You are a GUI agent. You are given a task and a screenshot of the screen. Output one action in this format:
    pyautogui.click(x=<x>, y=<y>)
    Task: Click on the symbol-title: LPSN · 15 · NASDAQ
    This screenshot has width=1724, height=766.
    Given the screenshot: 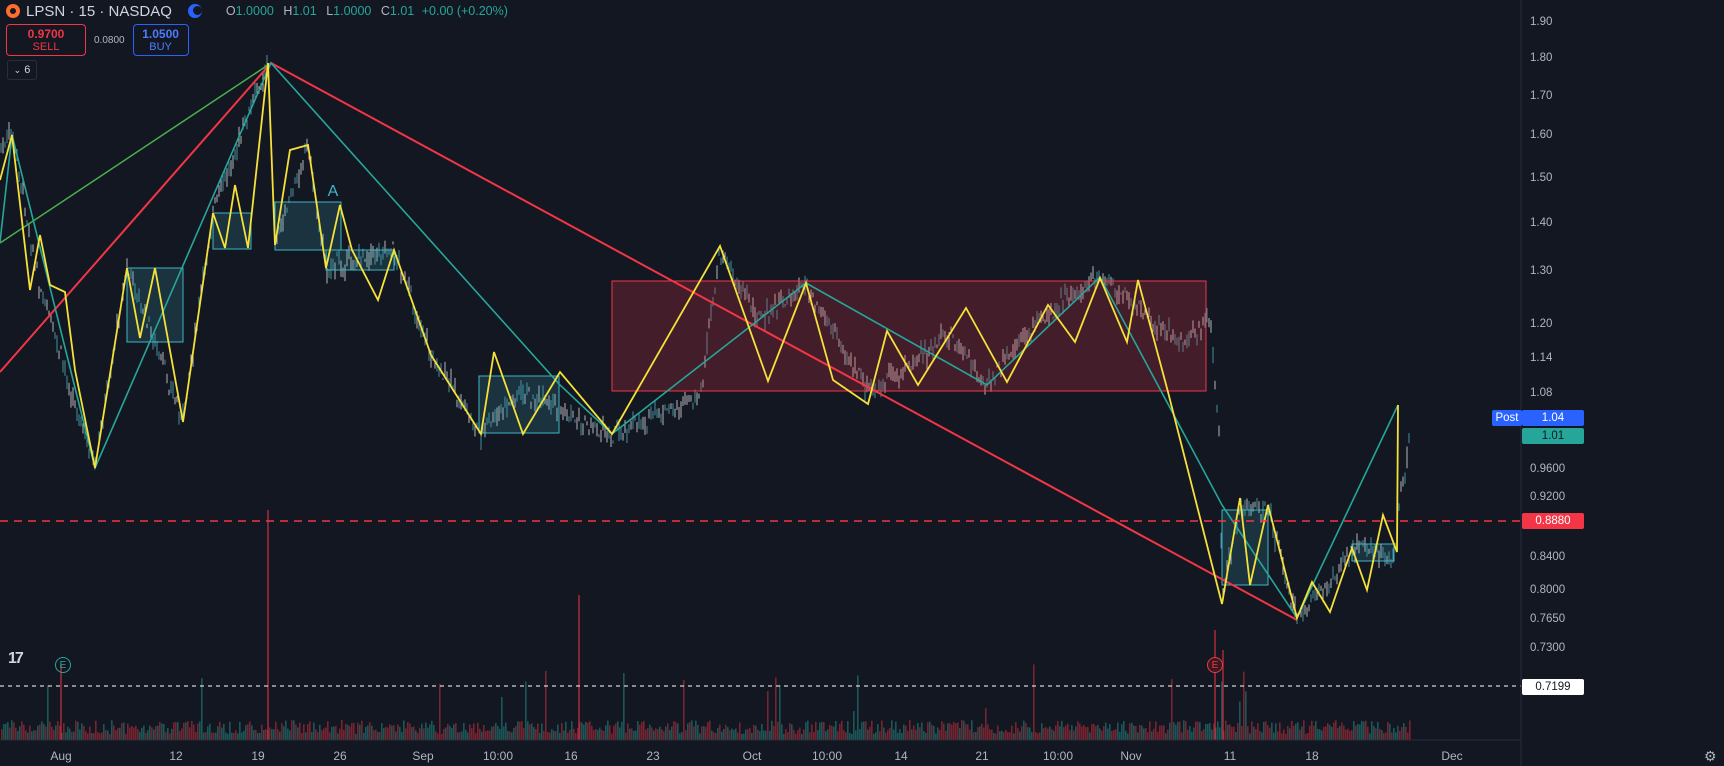 What is the action you would take?
    pyautogui.click(x=99, y=11)
    